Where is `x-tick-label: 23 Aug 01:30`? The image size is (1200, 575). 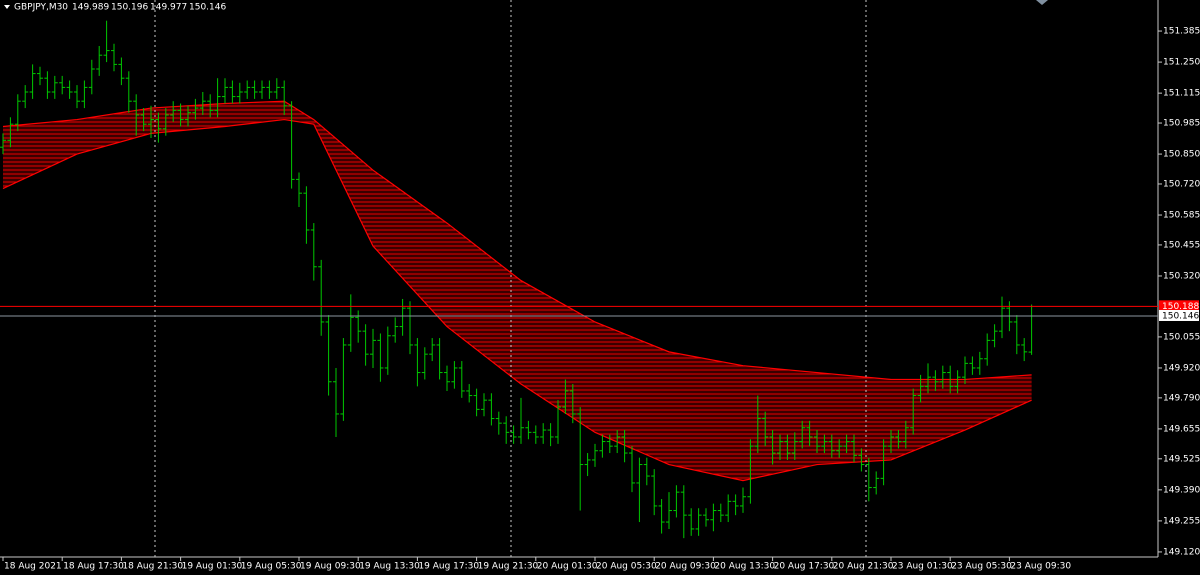
x-tick-label: 23 Aug 01:30 is located at coordinates (922, 567).